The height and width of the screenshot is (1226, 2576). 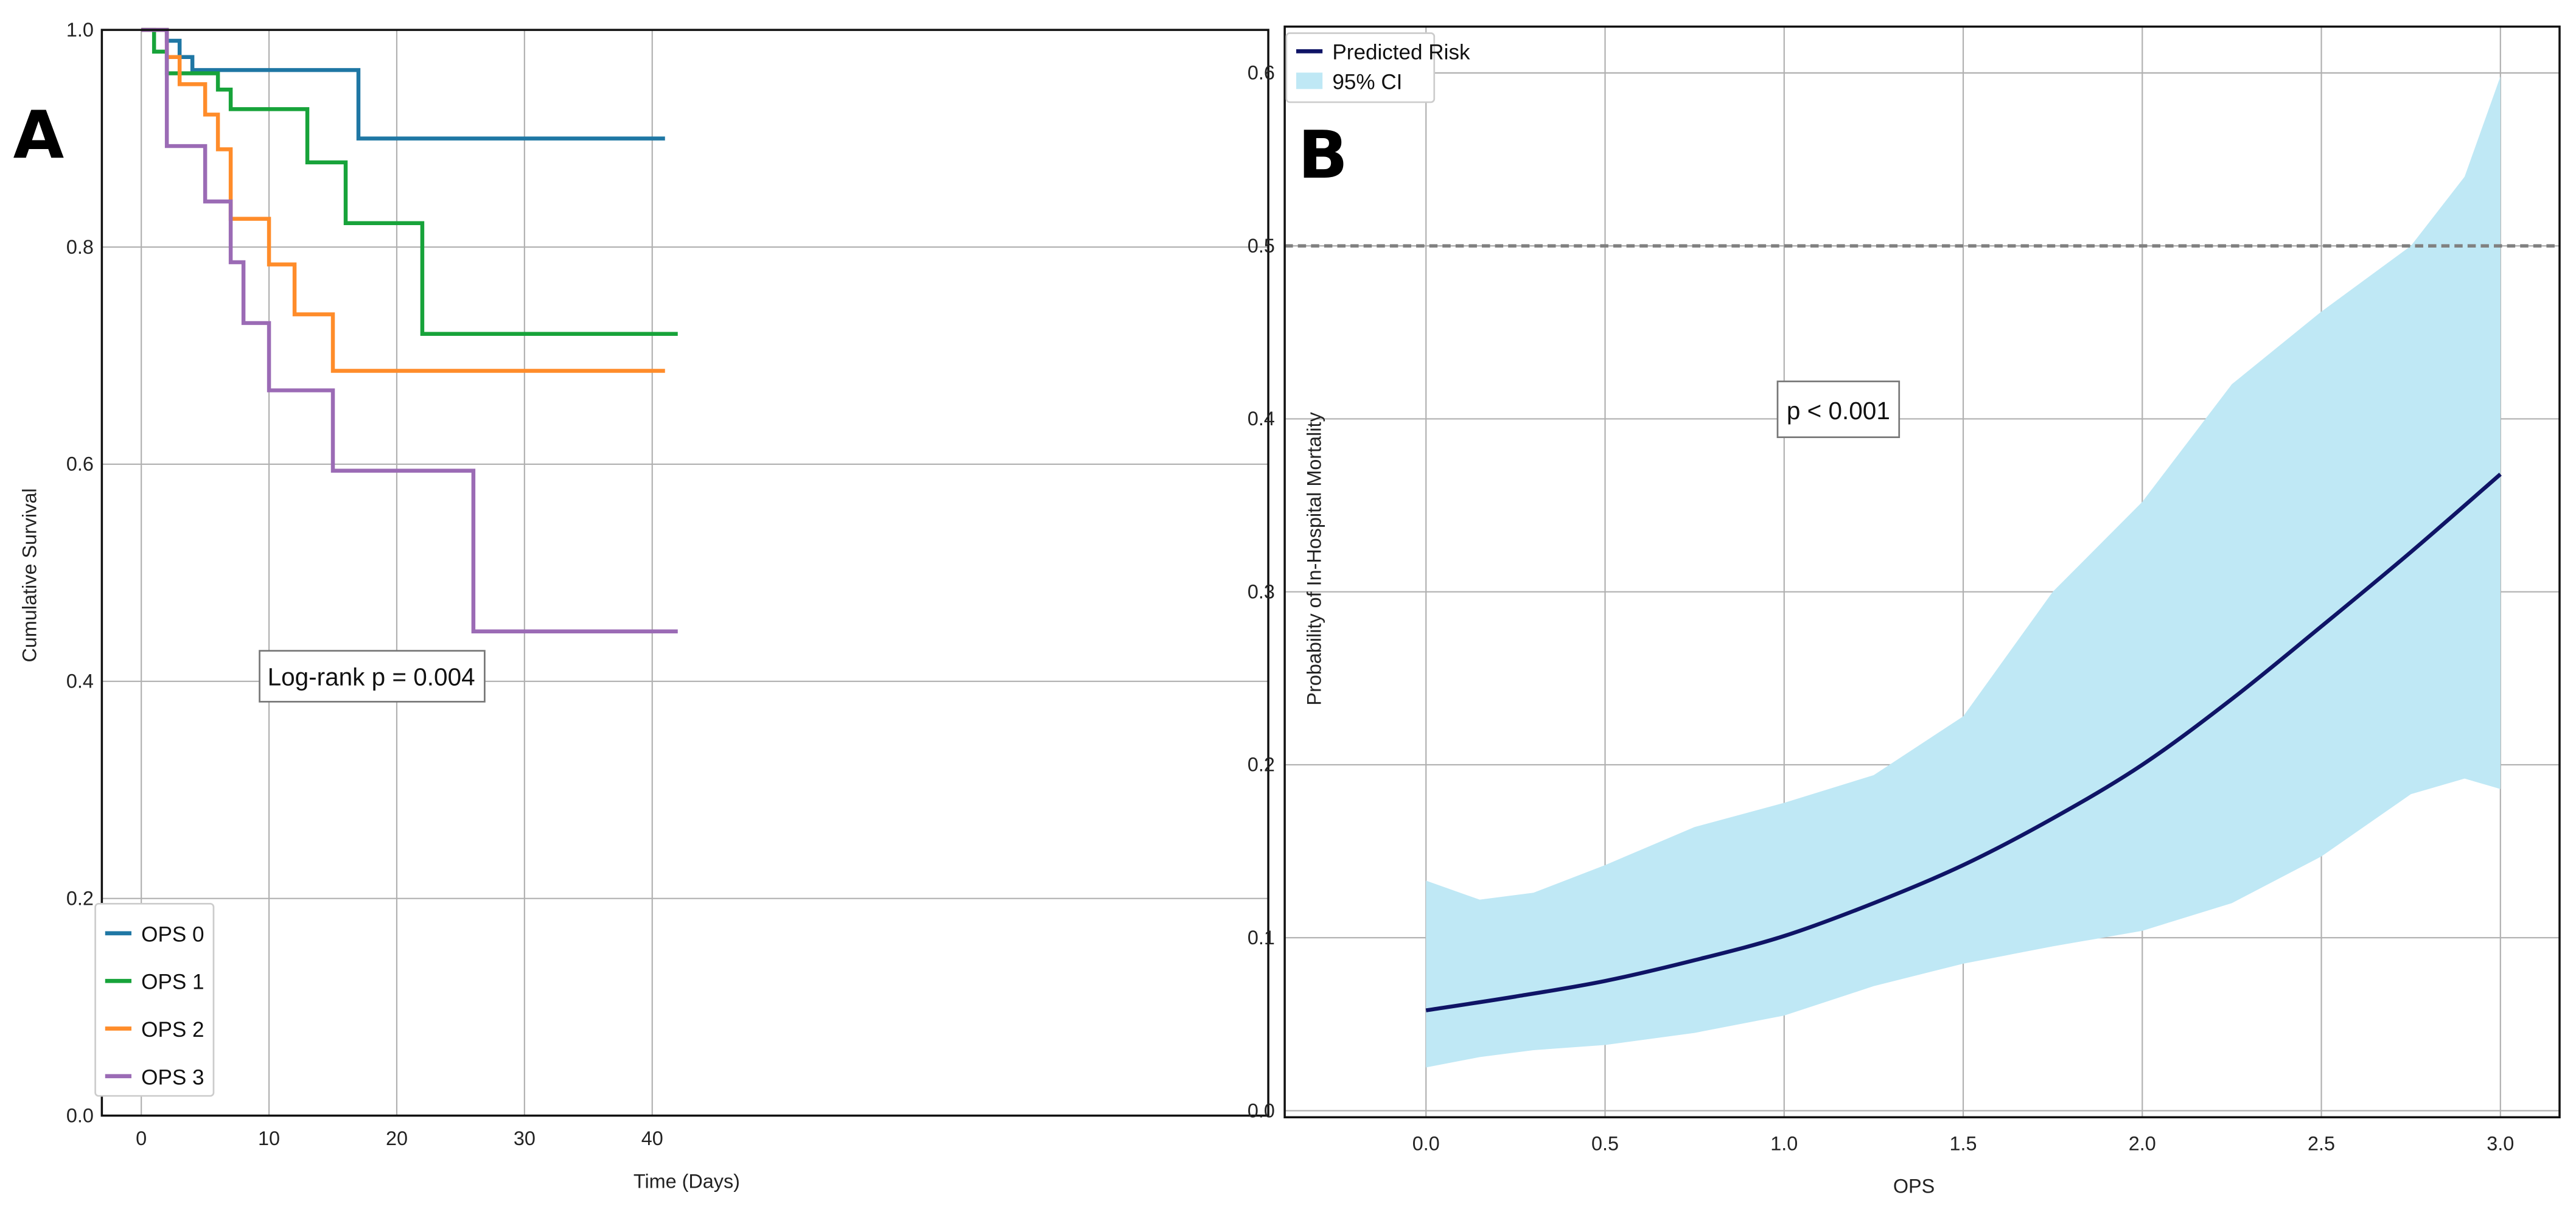 What do you see at coordinates (80, 1115) in the screenshot?
I see `panel-a-y-tick-label: 0.0` at bounding box center [80, 1115].